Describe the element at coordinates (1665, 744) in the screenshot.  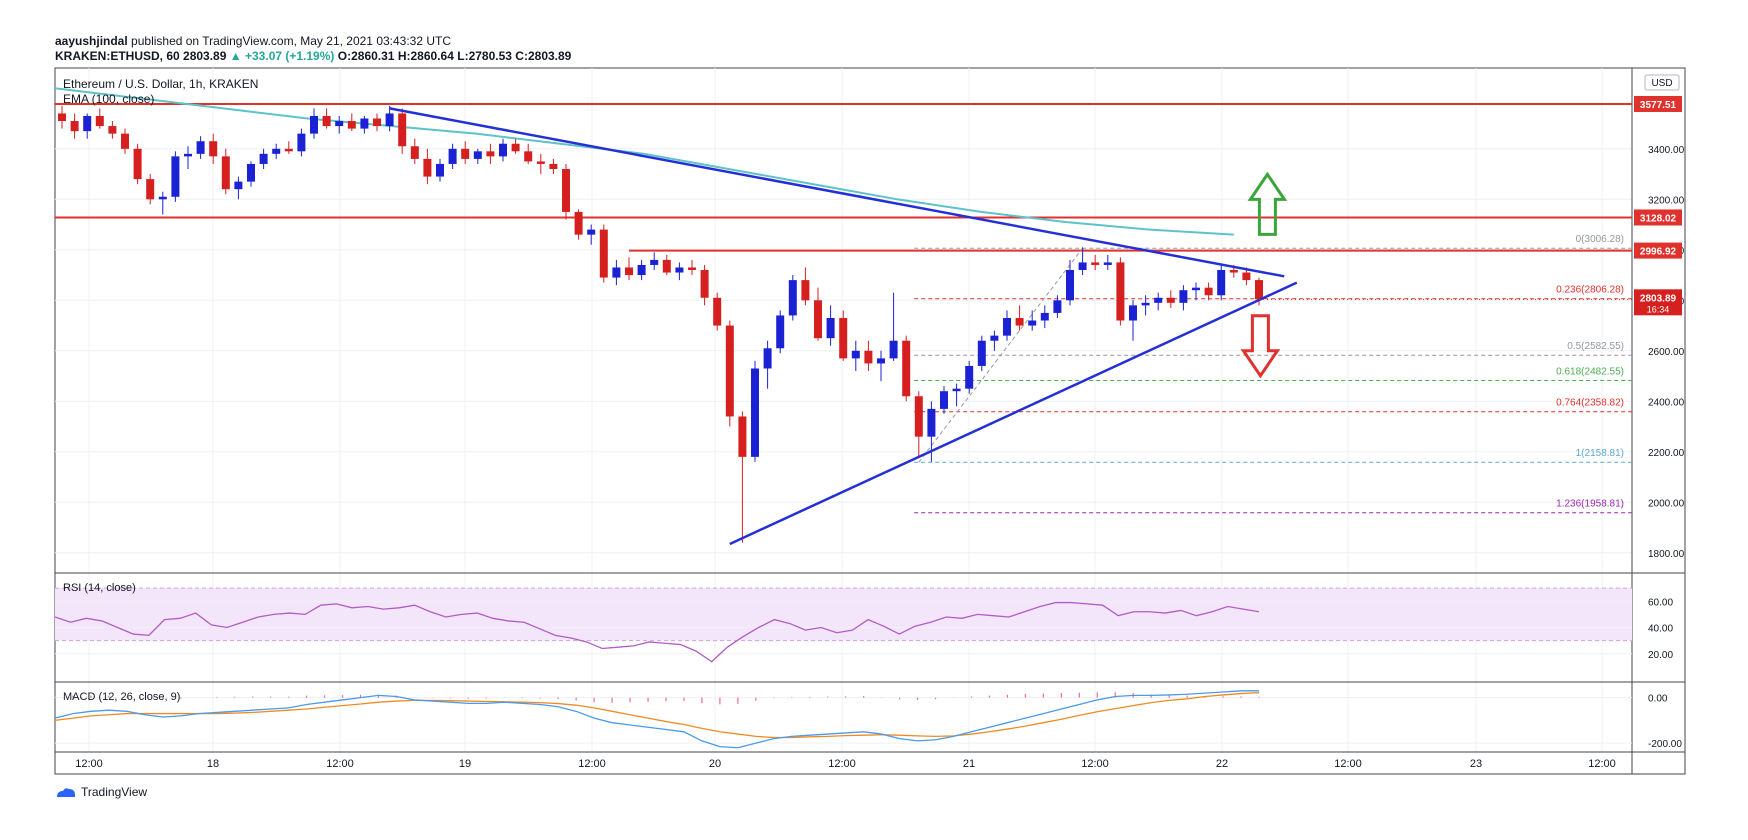
I see `macd-tick-label: -200.00` at that location.